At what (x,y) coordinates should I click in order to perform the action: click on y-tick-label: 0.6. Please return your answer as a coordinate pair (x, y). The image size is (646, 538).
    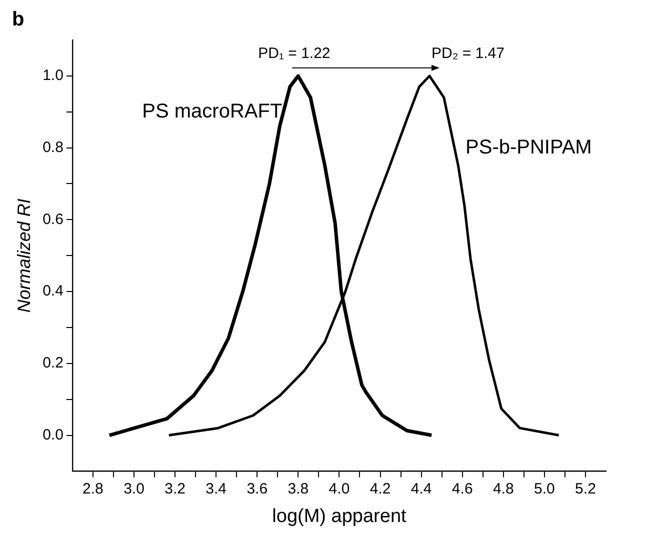
    Looking at the image, I should click on (53, 219).